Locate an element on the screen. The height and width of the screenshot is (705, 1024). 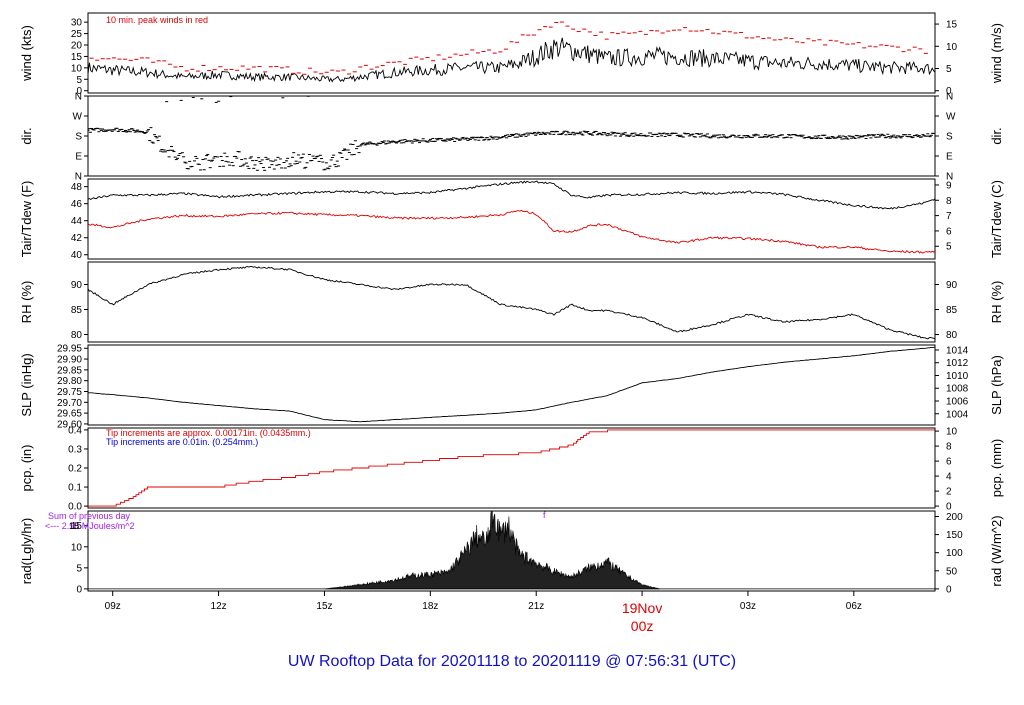
right-tick-label: S is located at coordinates (949, 137).